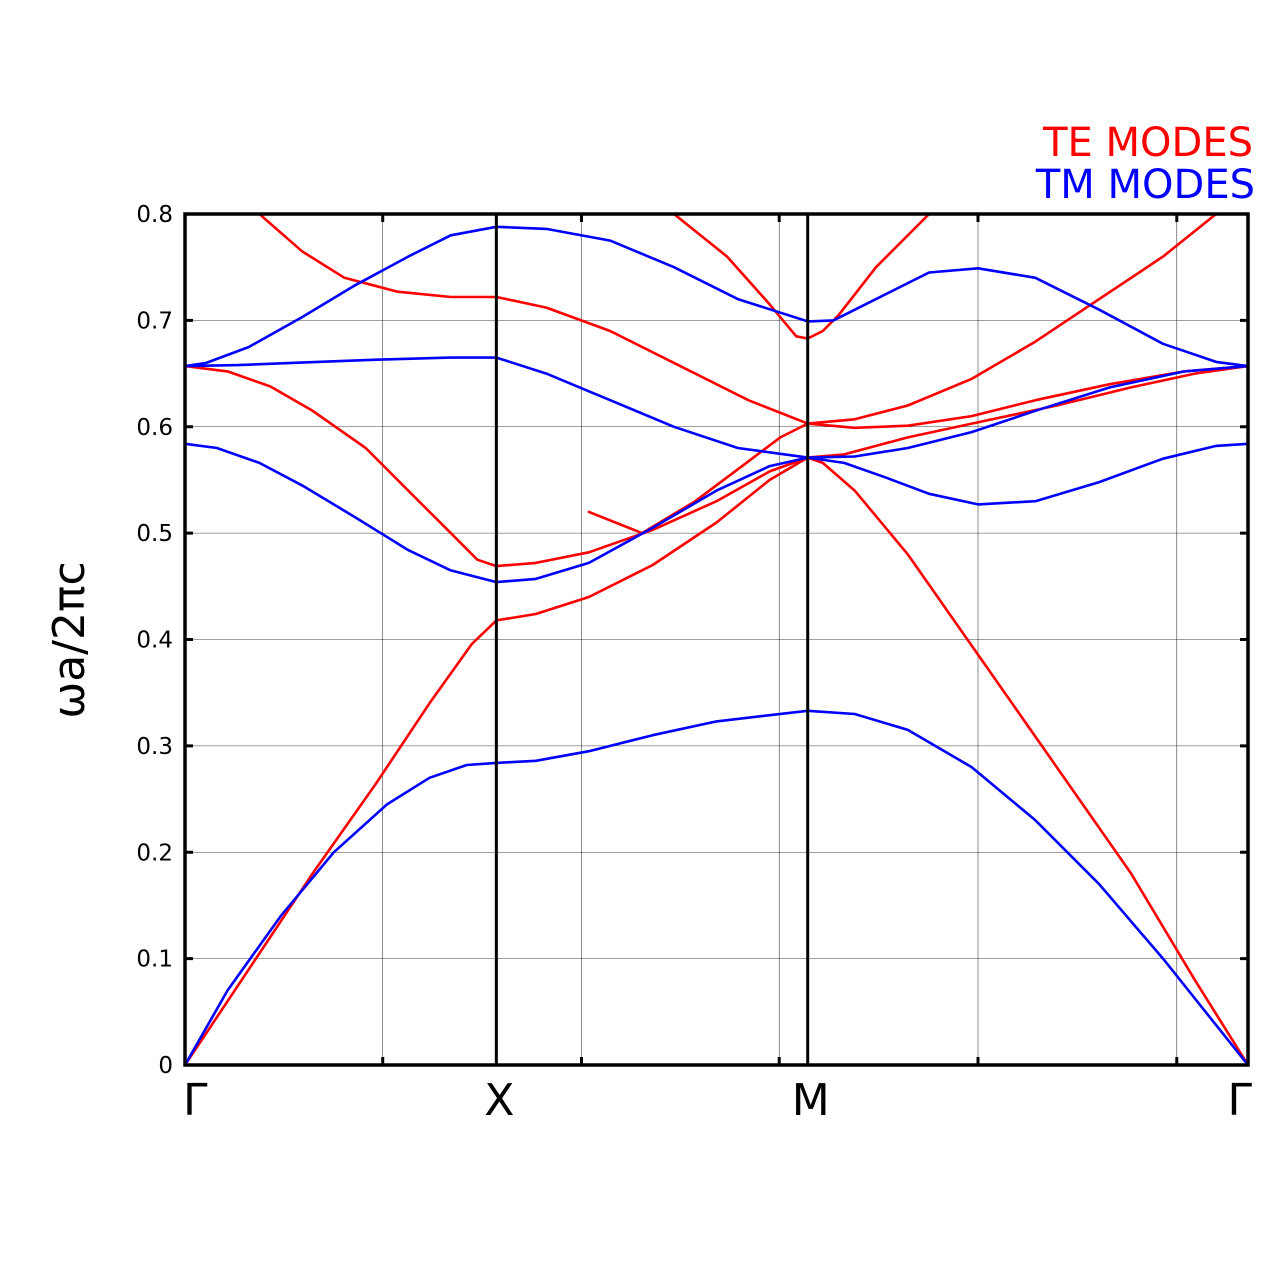  What do you see at coordinates (154, 747) in the screenshot?
I see `y-tick-label: 0.3` at bounding box center [154, 747].